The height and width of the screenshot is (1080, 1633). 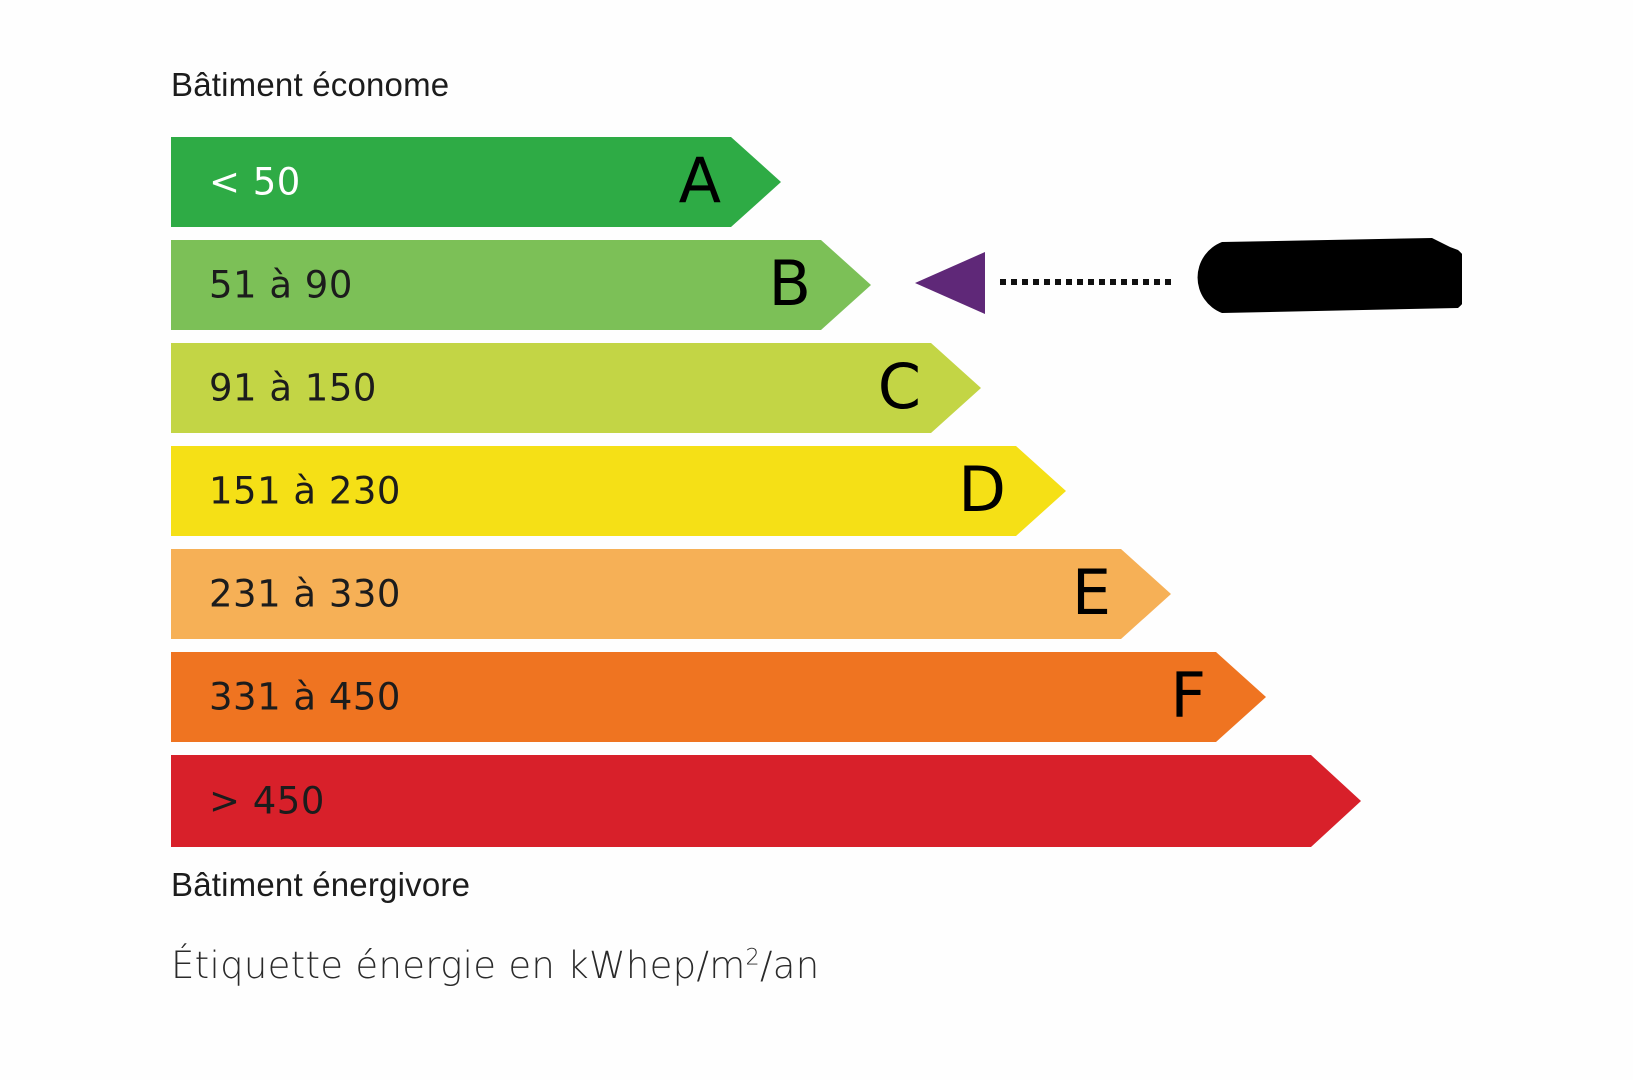 What do you see at coordinates (1329, 275) in the screenshot?
I see `redacted-value-blob` at bounding box center [1329, 275].